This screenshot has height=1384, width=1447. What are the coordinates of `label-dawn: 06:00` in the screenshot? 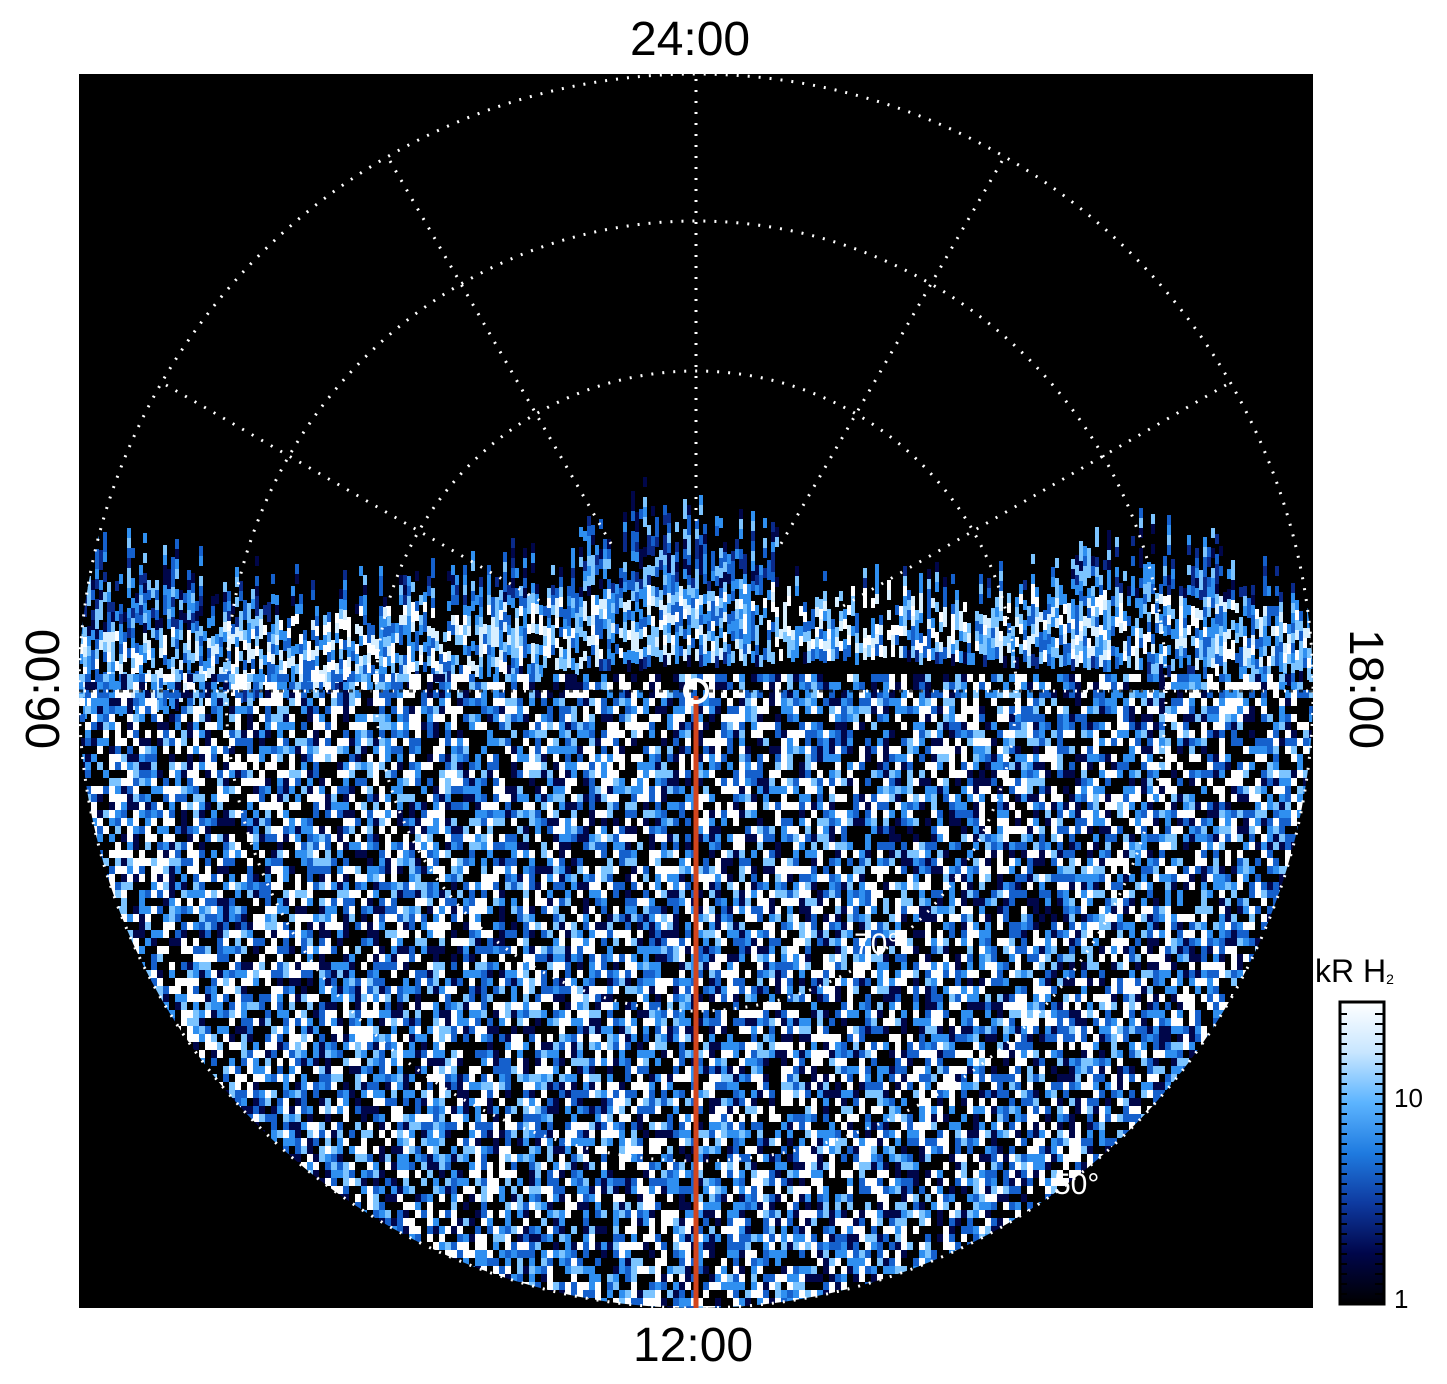 It's located at (43, 689).